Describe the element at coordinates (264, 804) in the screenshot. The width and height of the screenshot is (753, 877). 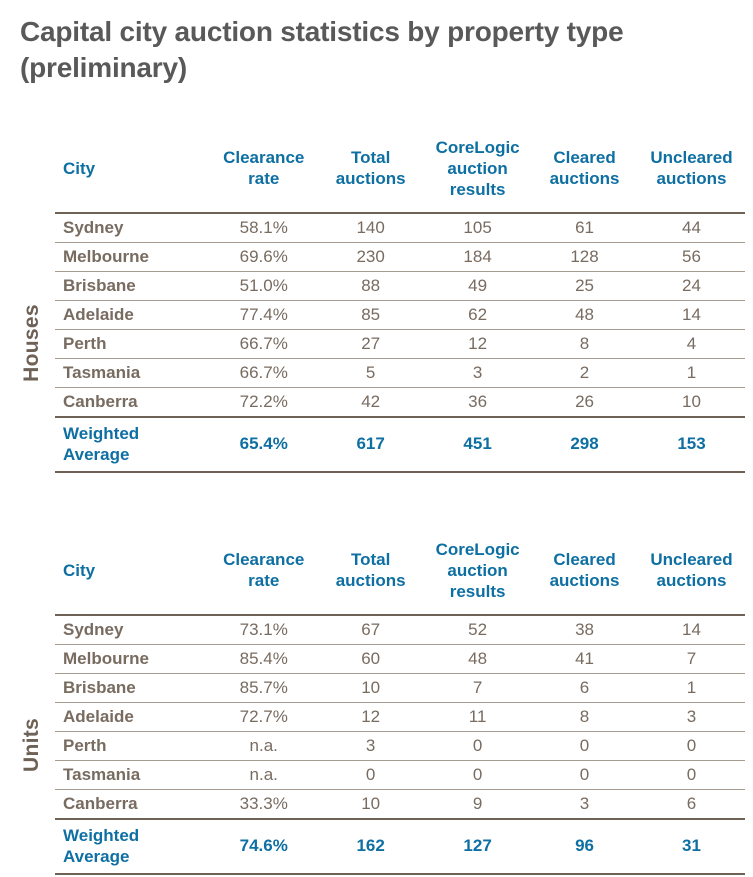
I see `value-cell: 33.3%` at that location.